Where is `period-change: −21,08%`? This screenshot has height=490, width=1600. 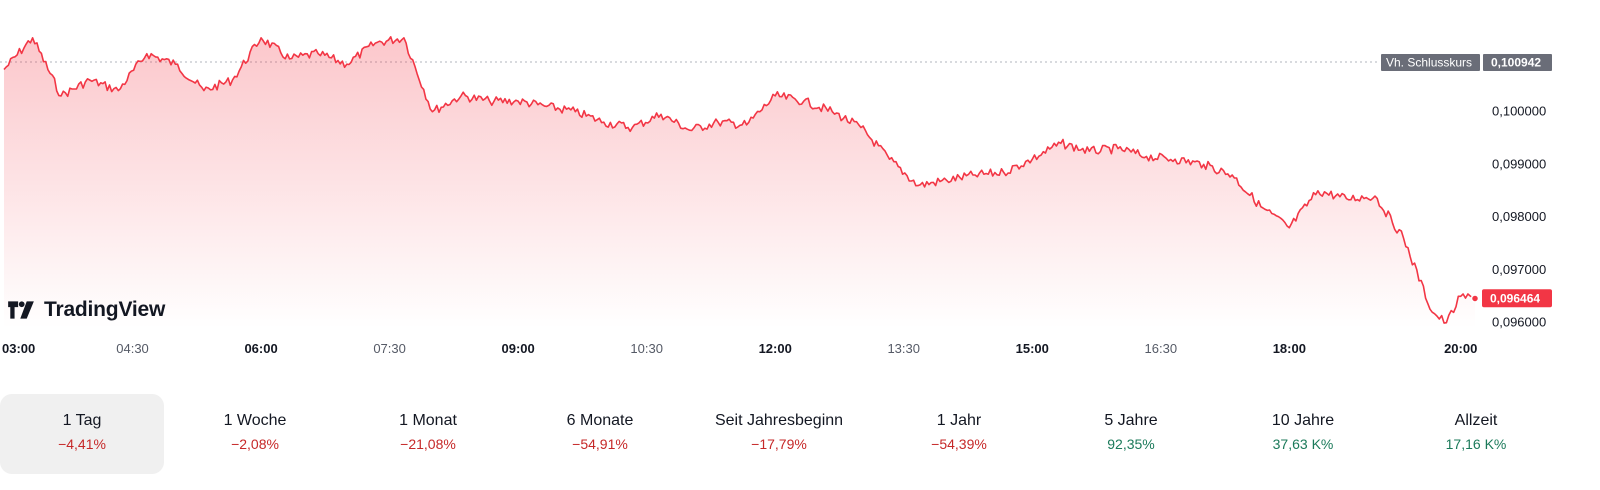
period-change: −21,08% is located at coordinates (428, 444).